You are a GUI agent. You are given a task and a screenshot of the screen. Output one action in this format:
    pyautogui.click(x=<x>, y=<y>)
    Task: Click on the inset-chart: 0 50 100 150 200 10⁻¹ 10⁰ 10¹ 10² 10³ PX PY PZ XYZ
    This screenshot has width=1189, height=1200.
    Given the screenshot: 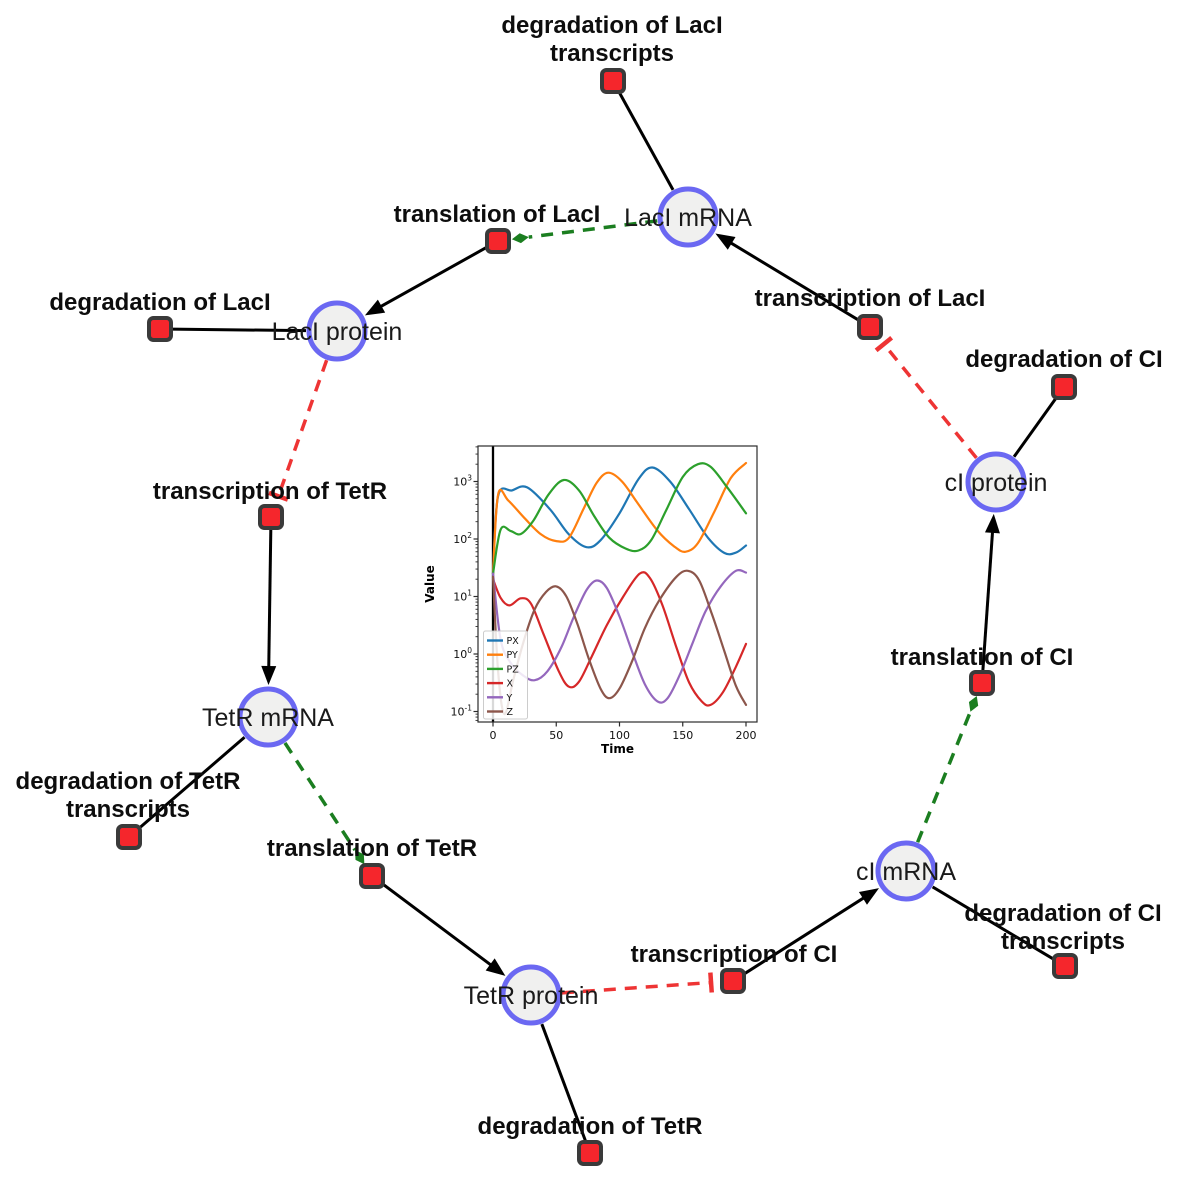 What is the action you would take?
    pyautogui.click(x=604, y=593)
    